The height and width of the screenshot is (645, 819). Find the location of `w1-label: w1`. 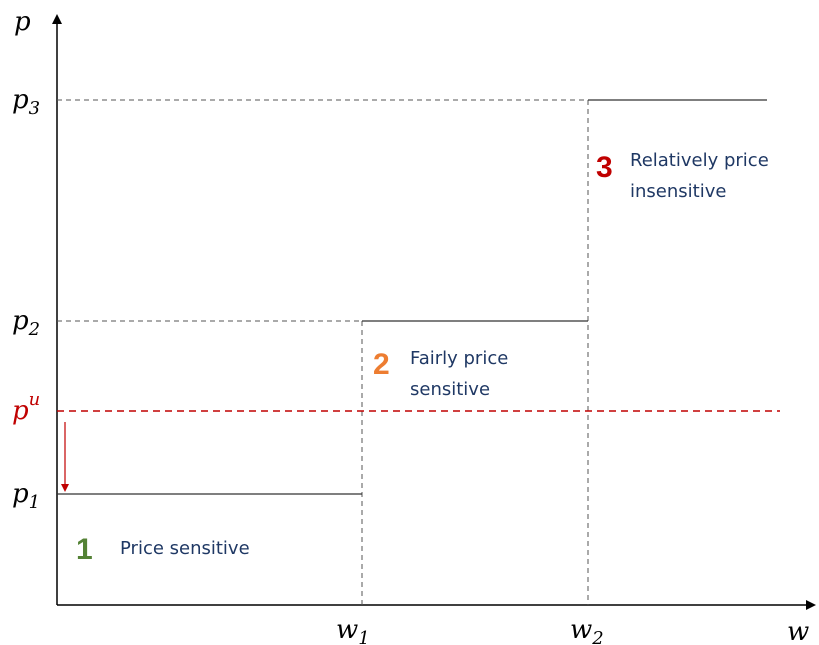

w1-label: w1 is located at coordinates (353, 630).